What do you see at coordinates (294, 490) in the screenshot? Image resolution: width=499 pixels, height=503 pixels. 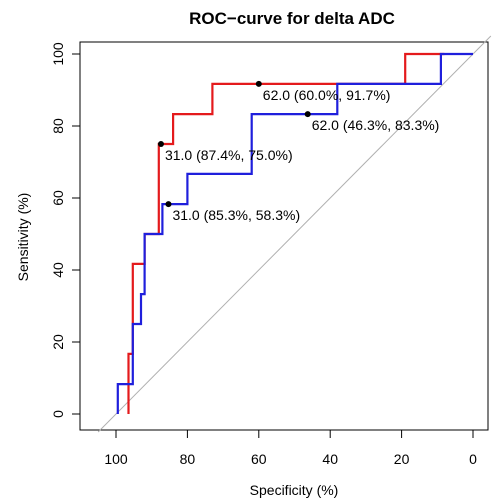 I see `x-axis-label: Specificity (%)` at bounding box center [294, 490].